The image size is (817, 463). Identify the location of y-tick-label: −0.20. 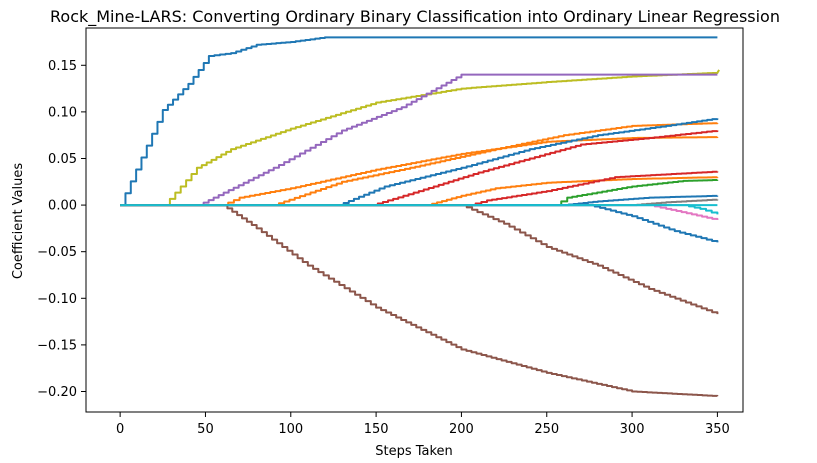
(57, 392).